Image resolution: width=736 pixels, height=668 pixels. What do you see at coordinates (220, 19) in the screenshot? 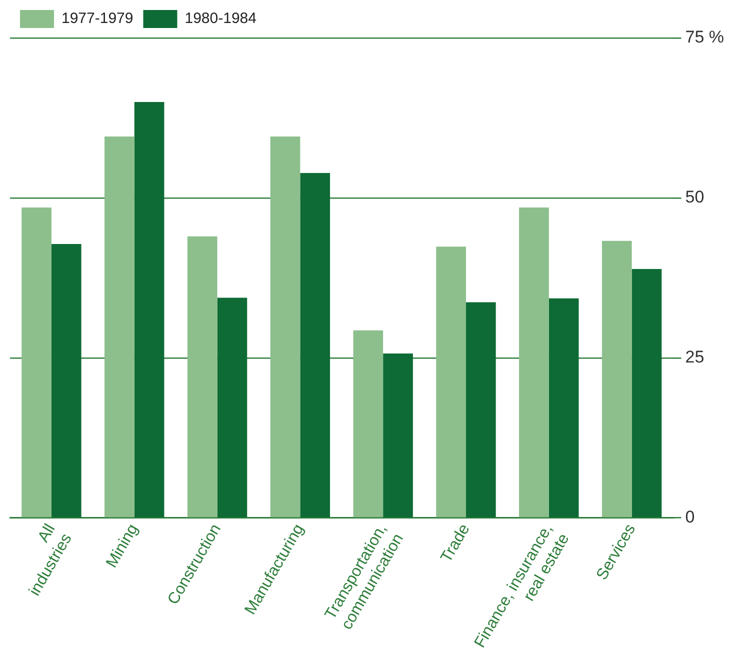
I see `legend-label: 1980-1984` at bounding box center [220, 19].